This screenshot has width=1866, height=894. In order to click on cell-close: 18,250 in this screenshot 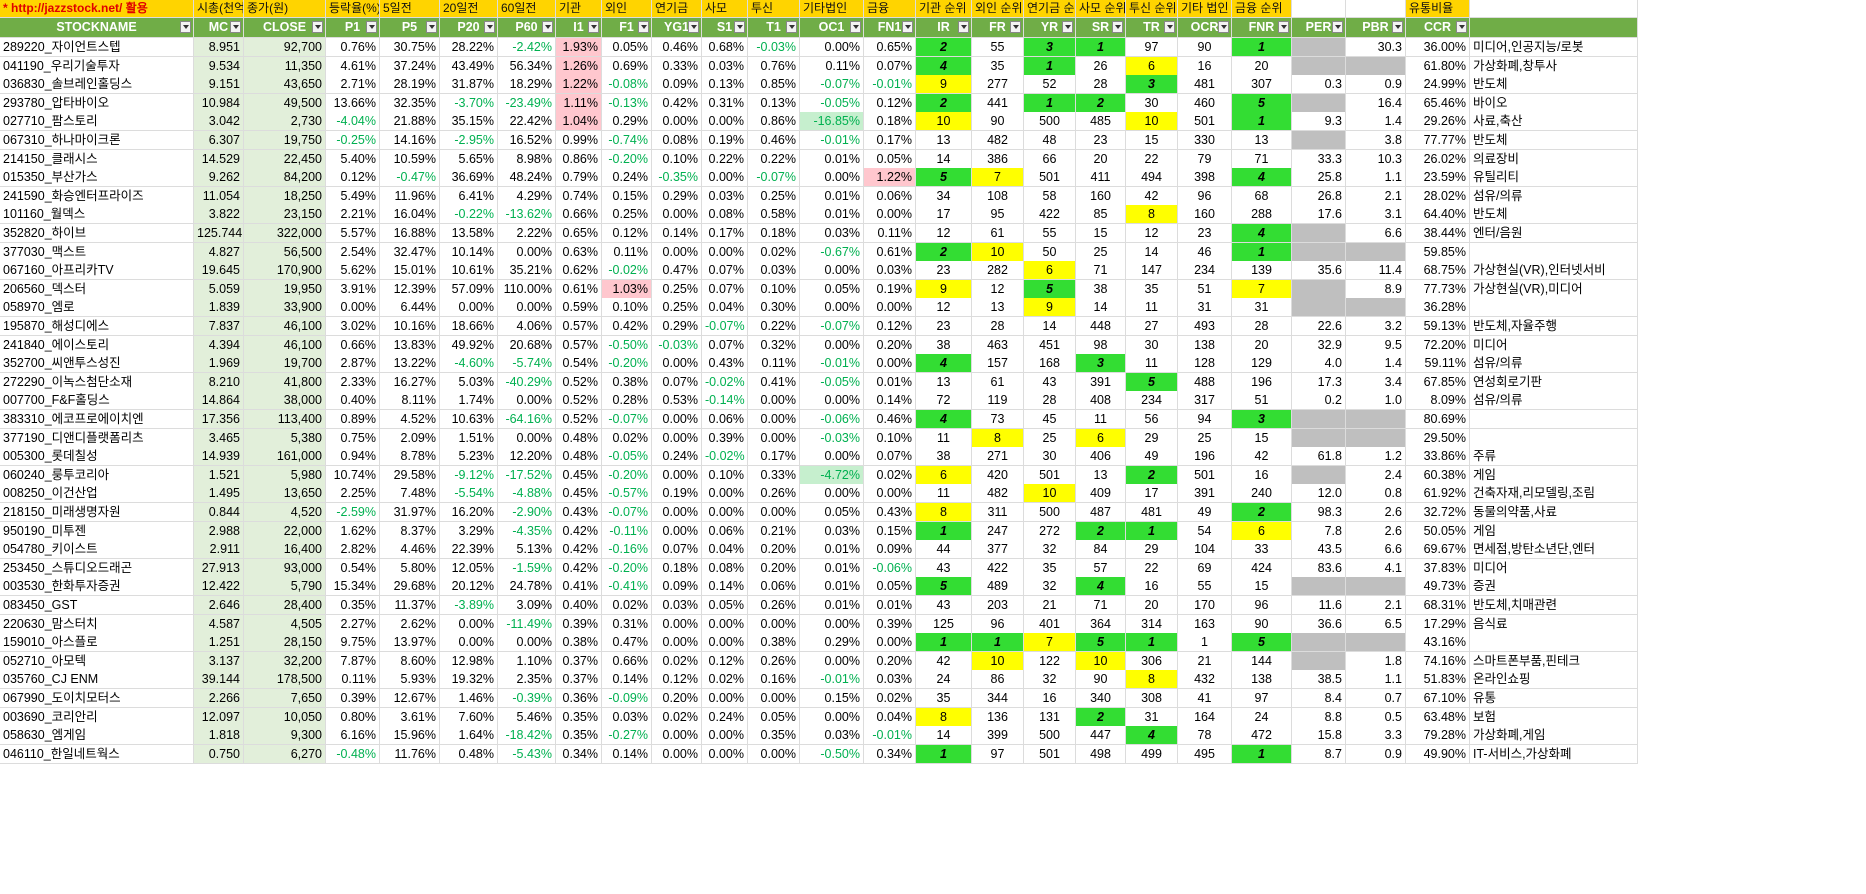, I will do `click(285, 196)`.